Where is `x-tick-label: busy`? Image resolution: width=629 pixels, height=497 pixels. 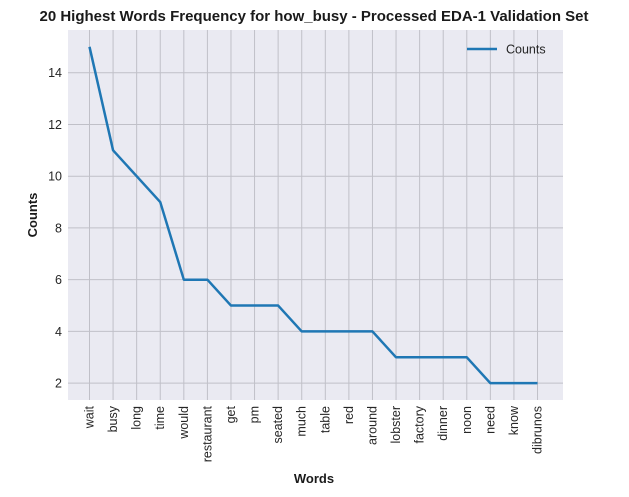 x-tick-label: busy is located at coordinates (113, 418).